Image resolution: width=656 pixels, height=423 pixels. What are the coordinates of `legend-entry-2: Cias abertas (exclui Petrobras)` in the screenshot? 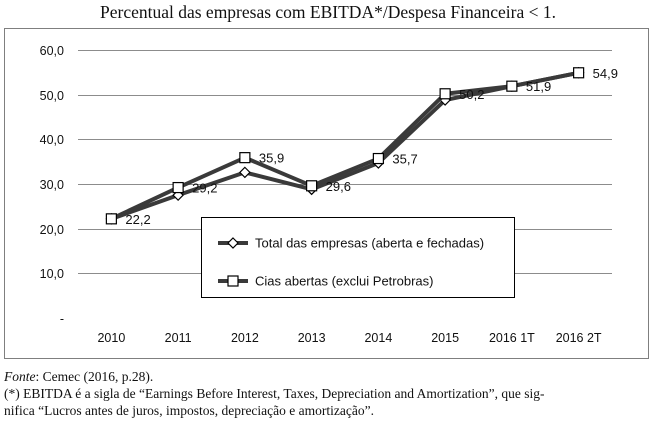 It's located at (344, 281).